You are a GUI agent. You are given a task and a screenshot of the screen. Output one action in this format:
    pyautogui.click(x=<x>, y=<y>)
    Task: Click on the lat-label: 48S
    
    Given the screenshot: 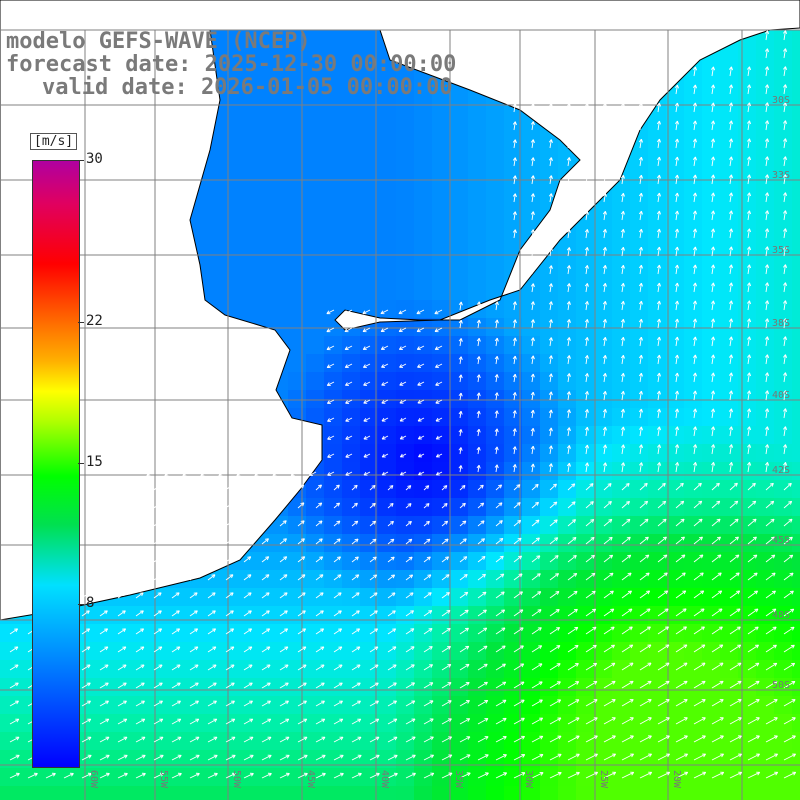 What is the action you would take?
    pyautogui.click(x=781, y=615)
    